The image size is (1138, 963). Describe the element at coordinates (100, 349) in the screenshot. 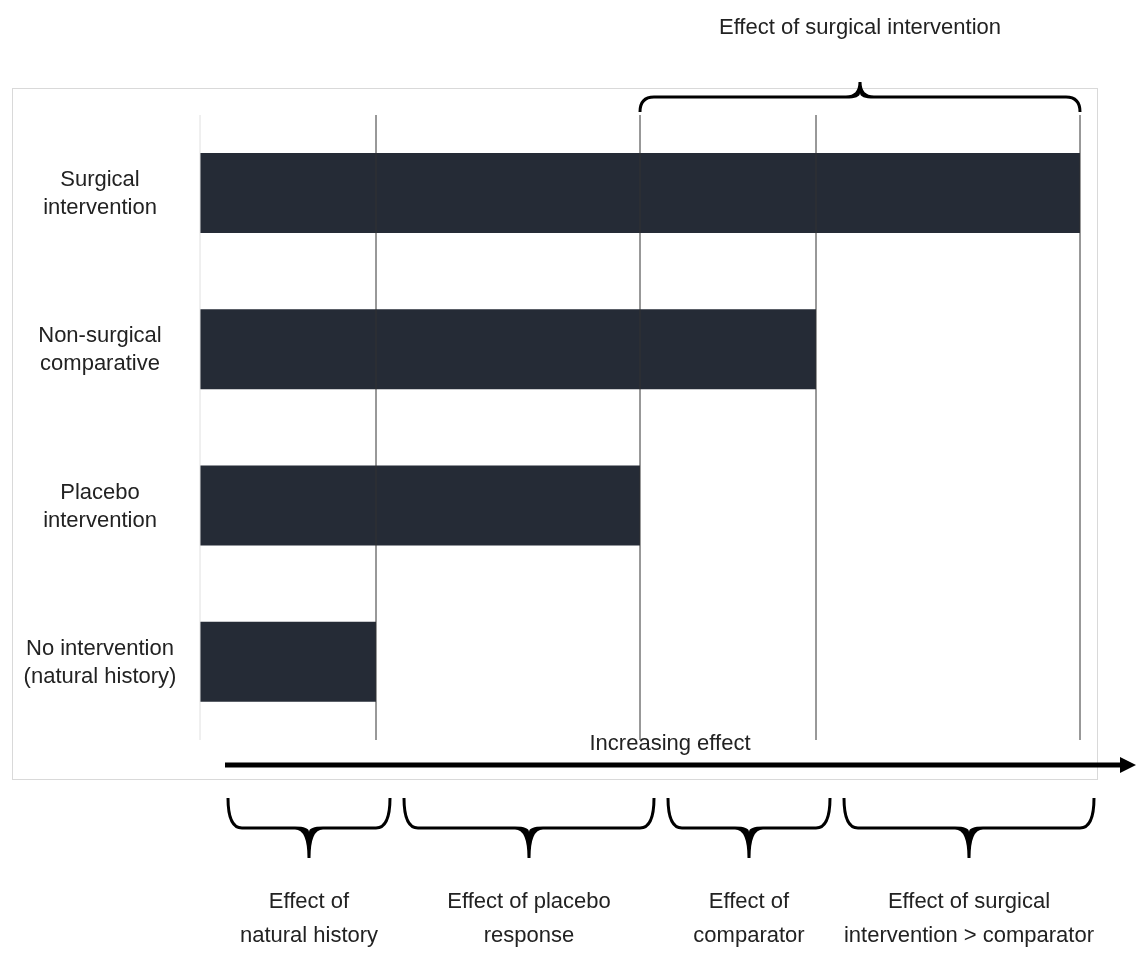

I see `y-tick-label: Non-surgical comparative` at that location.